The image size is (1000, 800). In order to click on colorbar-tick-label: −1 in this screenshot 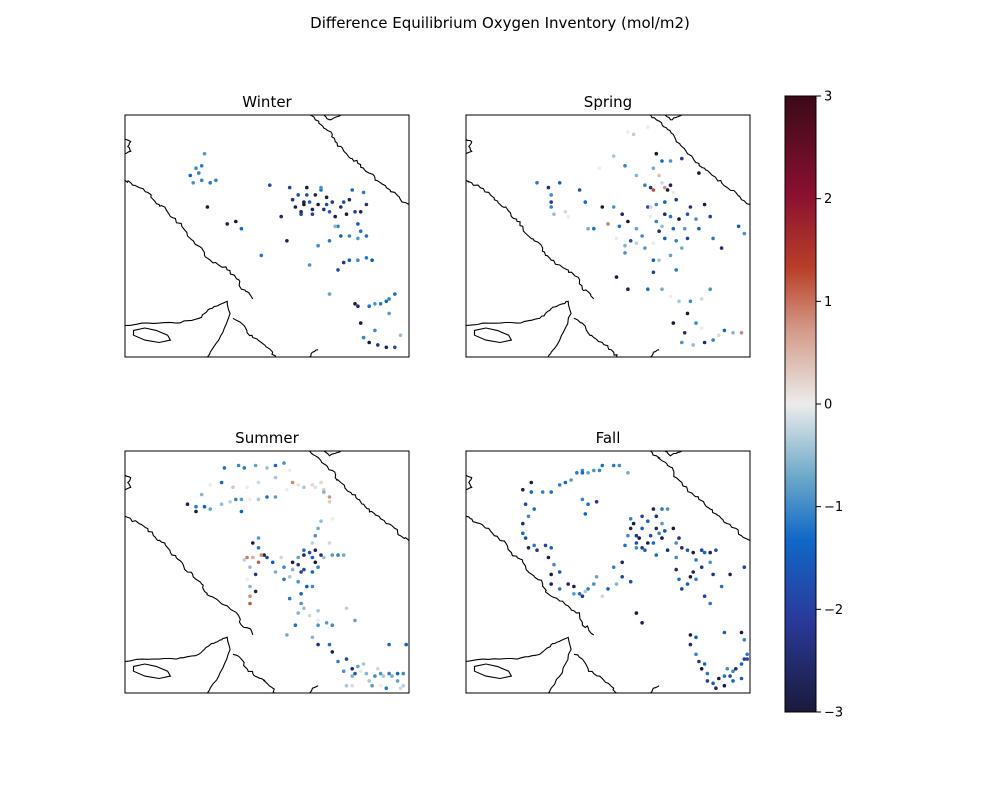, I will do `click(833, 507)`.